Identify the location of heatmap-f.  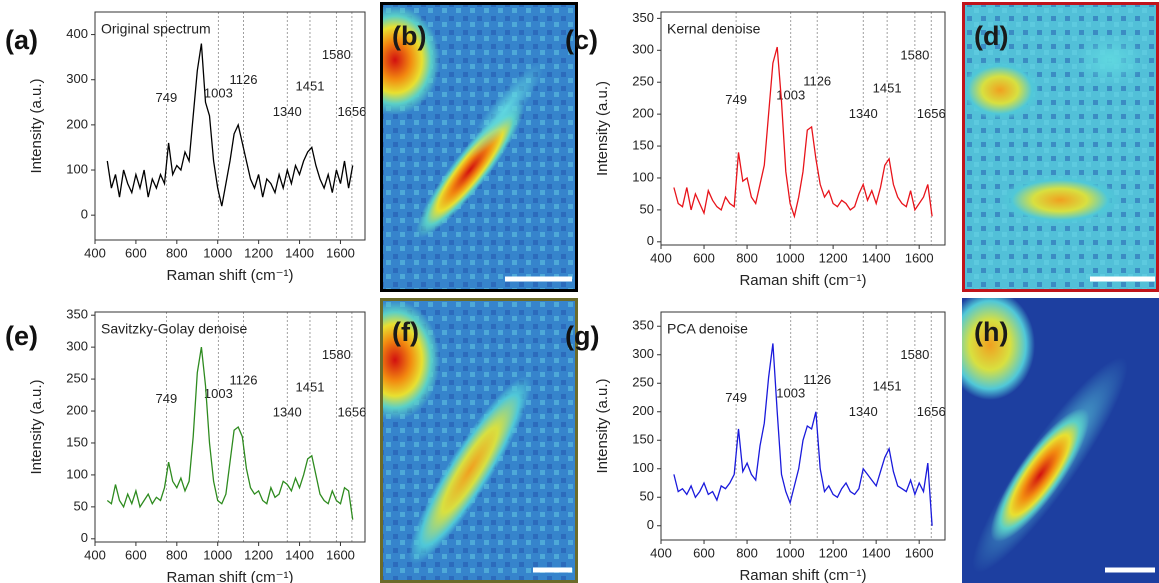
(479, 440).